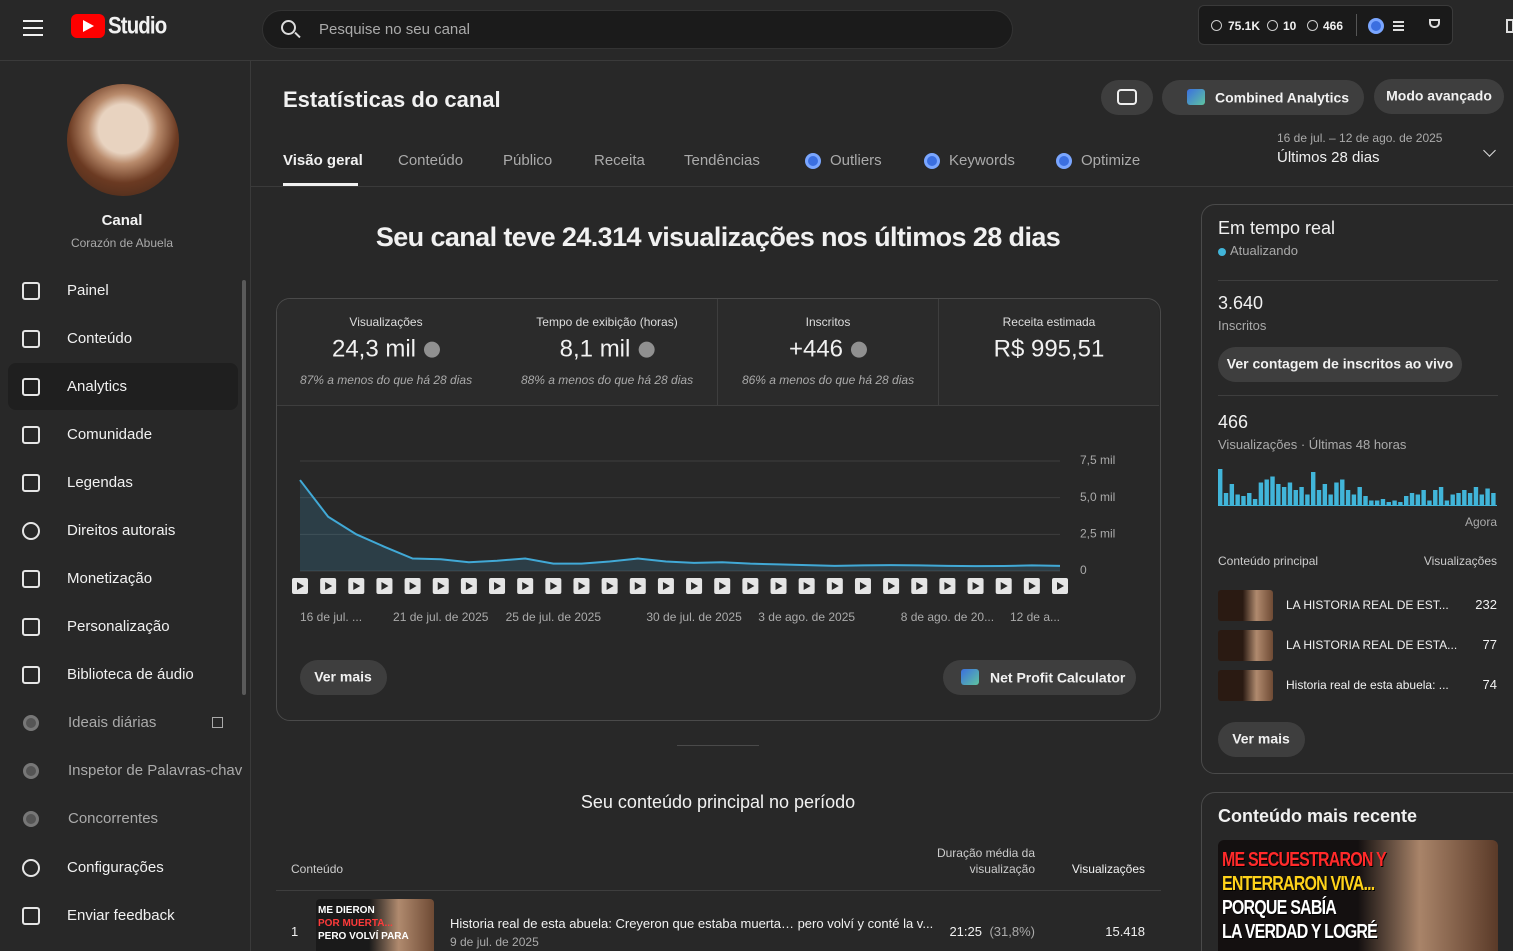 The height and width of the screenshot is (951, 1513). Describe the element at coordinates (1216, 25) in the screenshot. I see `stat-icon` at that location.